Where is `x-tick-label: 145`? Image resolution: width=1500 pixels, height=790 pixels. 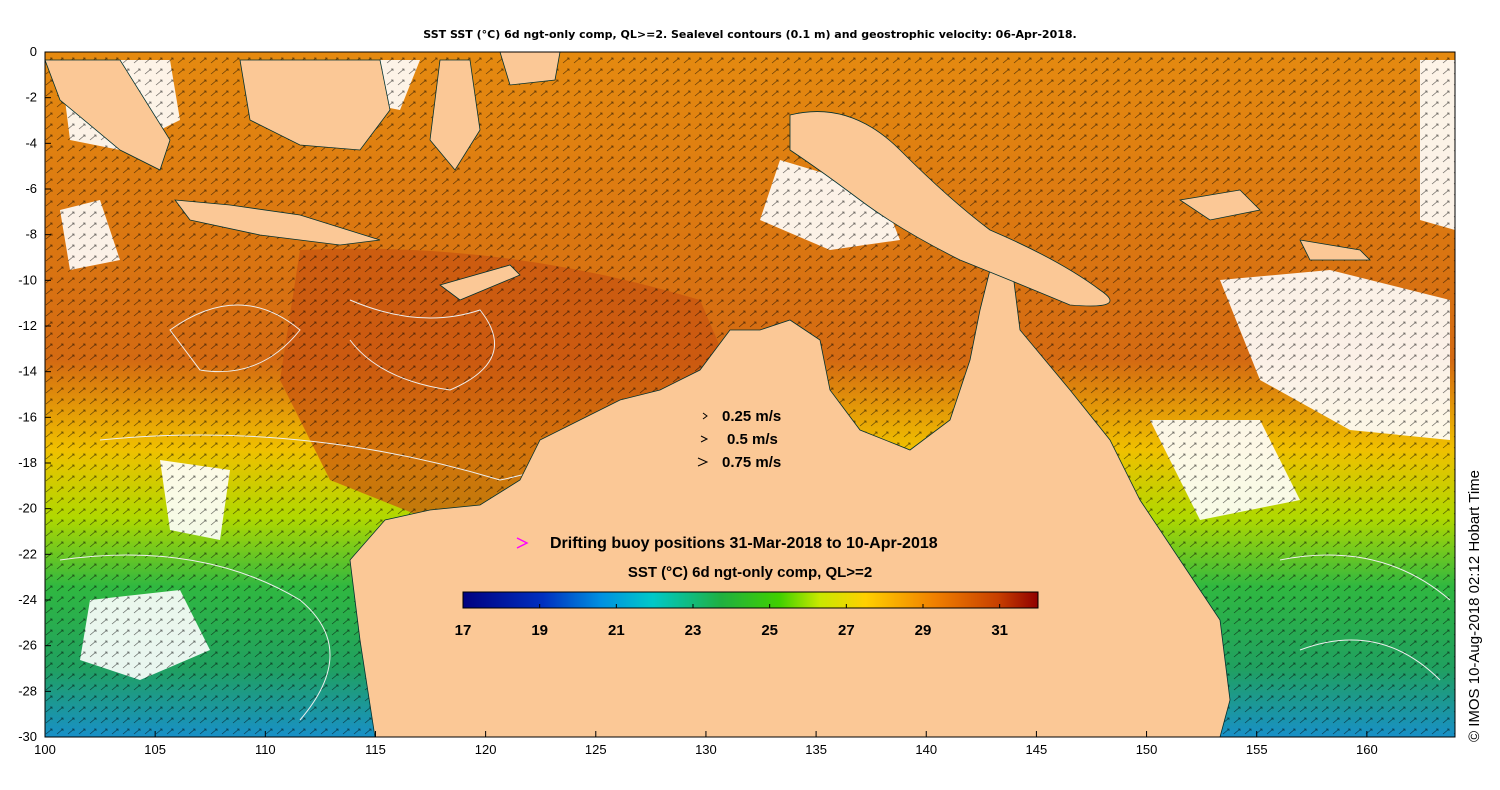
x-tick-label: 145 is located at coordinates (1037, 749).